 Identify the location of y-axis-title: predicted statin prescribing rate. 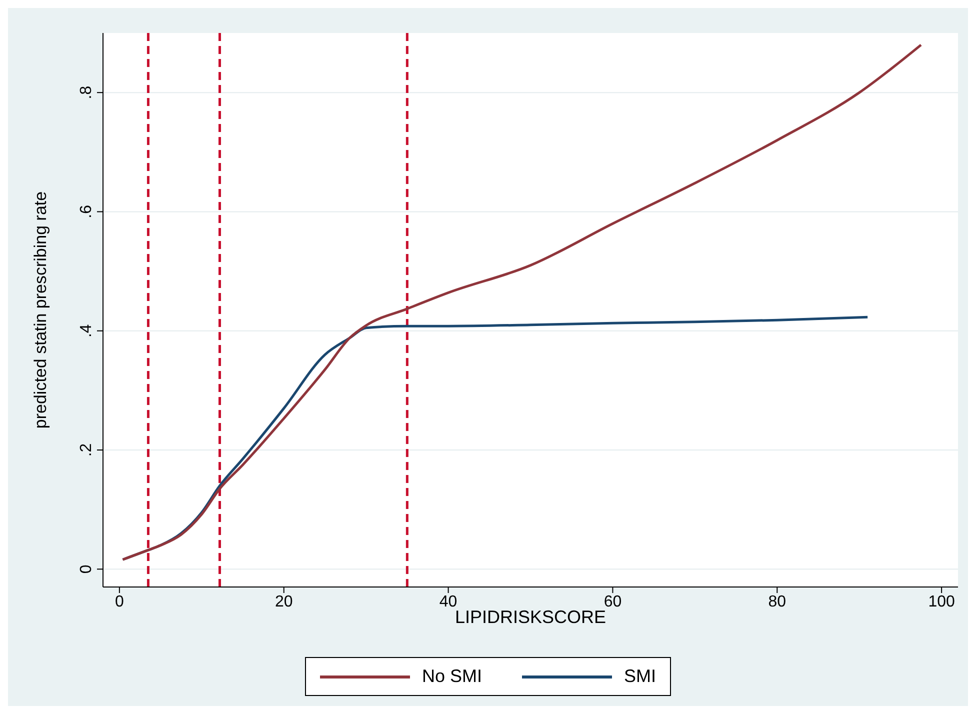
(40, 310).